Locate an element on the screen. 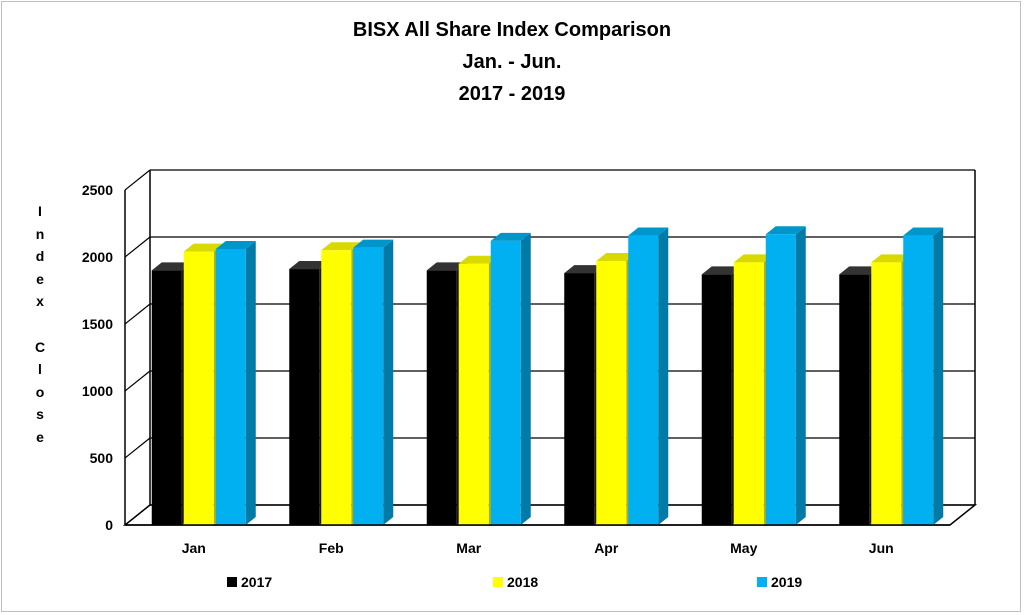 Image resolution: width=1024 pixels, height=615 pixels. bar-2017-Mar is located at coordinates (441, 397).